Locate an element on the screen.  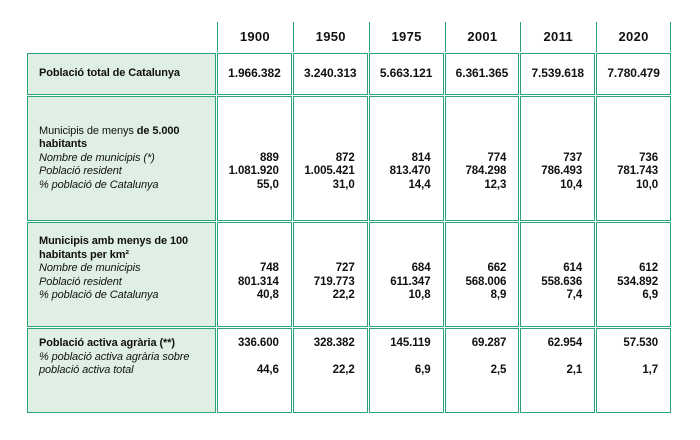
row1-value-2020: 7.780.479 is located at coordinates (633, 74).